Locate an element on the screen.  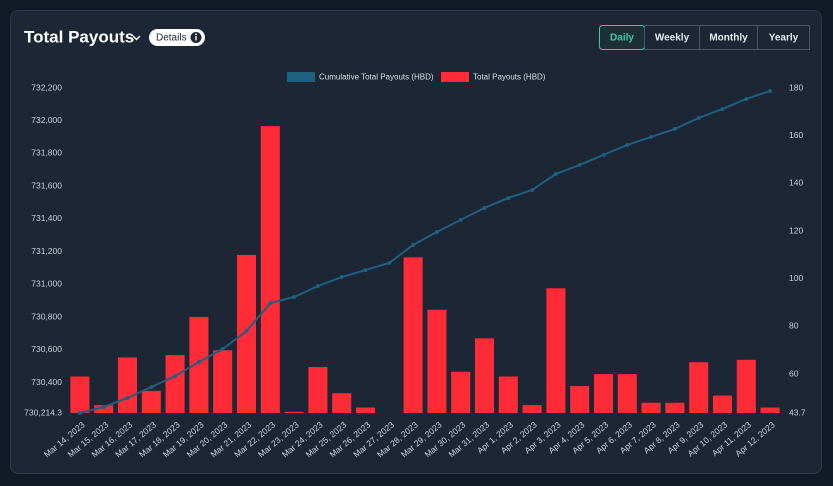
details-bg is located at coordinates (177, 37).